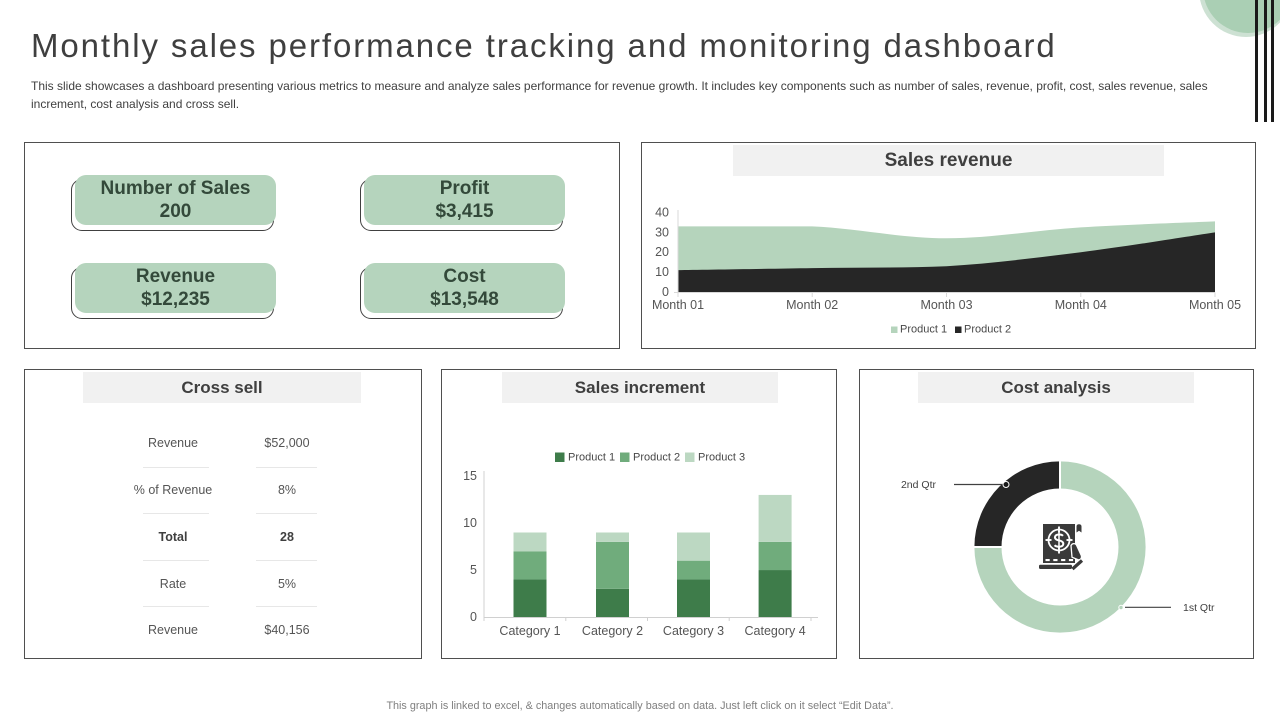 The image size is (1280, 720). I want to click on svg-text: Month 03, so click(946, 305).